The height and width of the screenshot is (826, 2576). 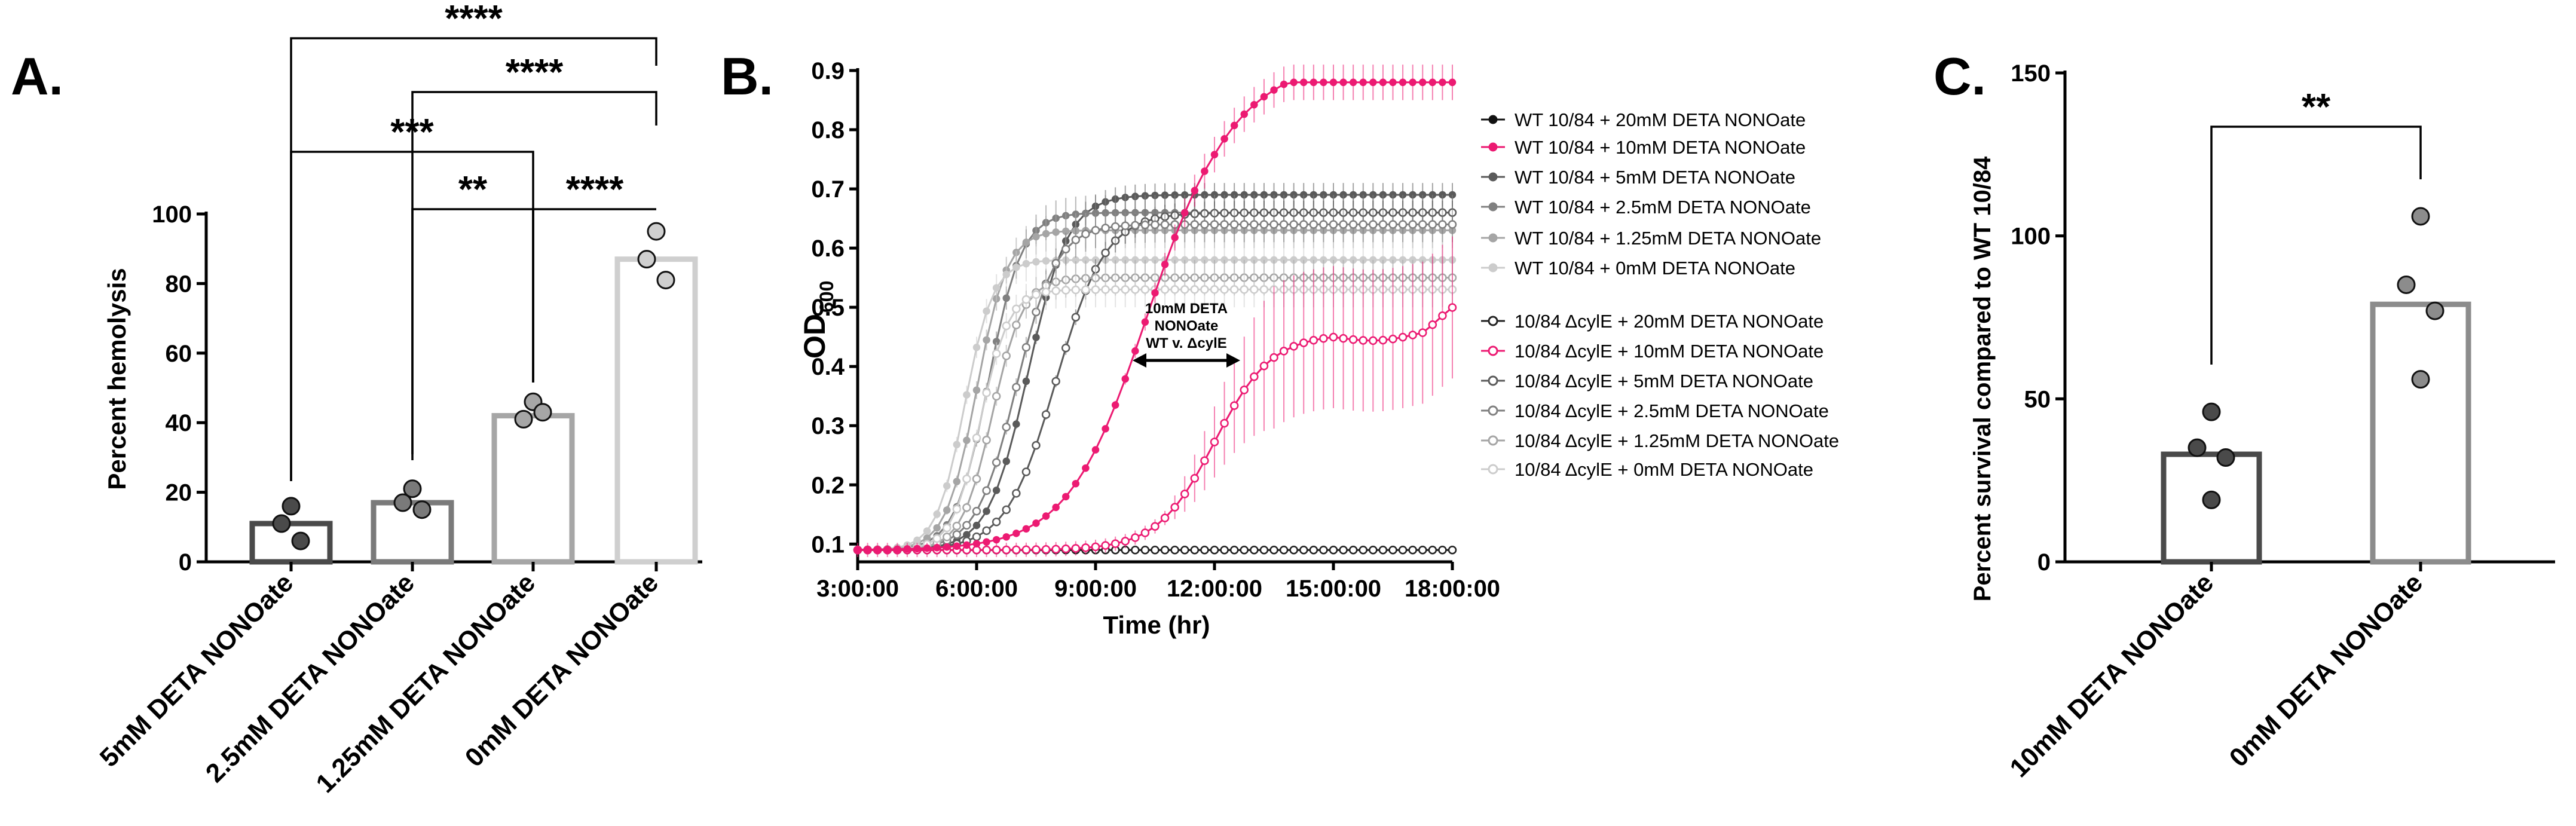 I want to click on legend-item: WT 10/84 + 5mM DETA NONOate, so click(x=1655, y=177).